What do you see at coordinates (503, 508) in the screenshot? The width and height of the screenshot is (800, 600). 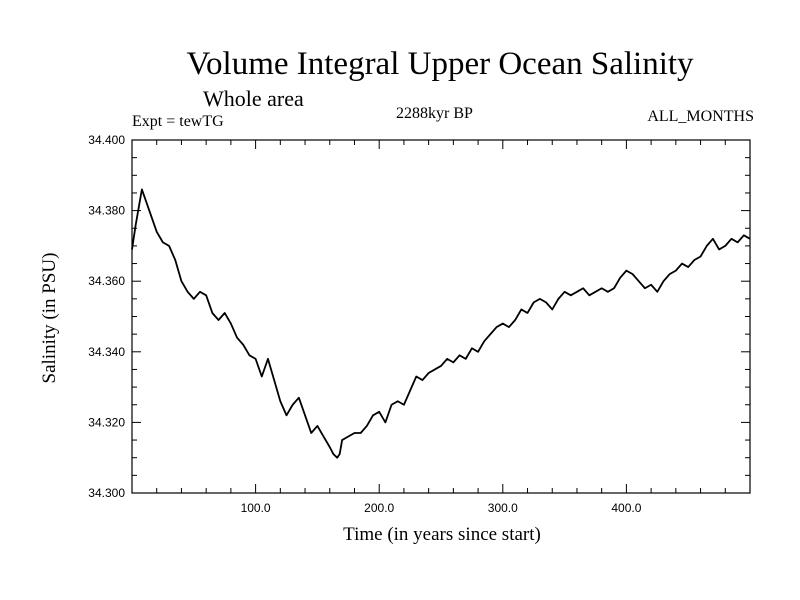 I see `x-tick-label: 300.0` at bounding box center [503, 508].